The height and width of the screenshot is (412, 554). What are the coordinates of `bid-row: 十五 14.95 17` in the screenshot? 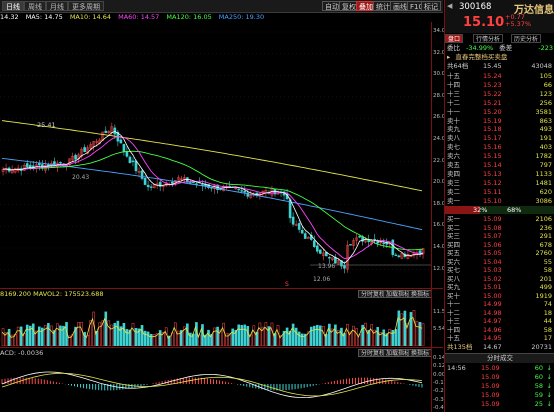 It's located at (499, 338).